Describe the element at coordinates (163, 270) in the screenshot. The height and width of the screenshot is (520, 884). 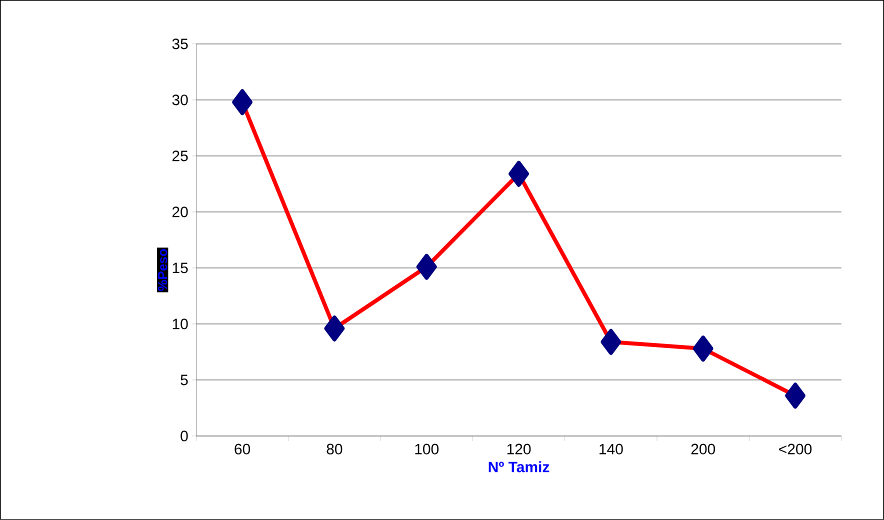
I see `y-axis-title: %Peso` at that location.